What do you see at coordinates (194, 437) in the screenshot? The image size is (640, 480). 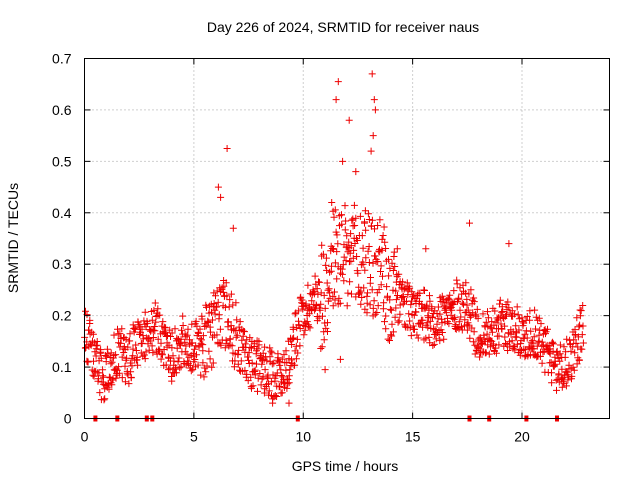 I see `x-tick-label: 5` at bounding box center [194, 437].